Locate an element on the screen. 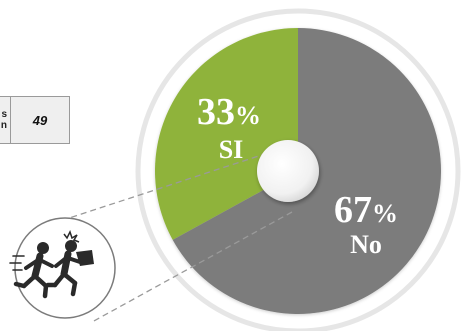 The height and width of the screenshot is (331, 464). pct-label-si: 33% is located at coordinates (229, 112).